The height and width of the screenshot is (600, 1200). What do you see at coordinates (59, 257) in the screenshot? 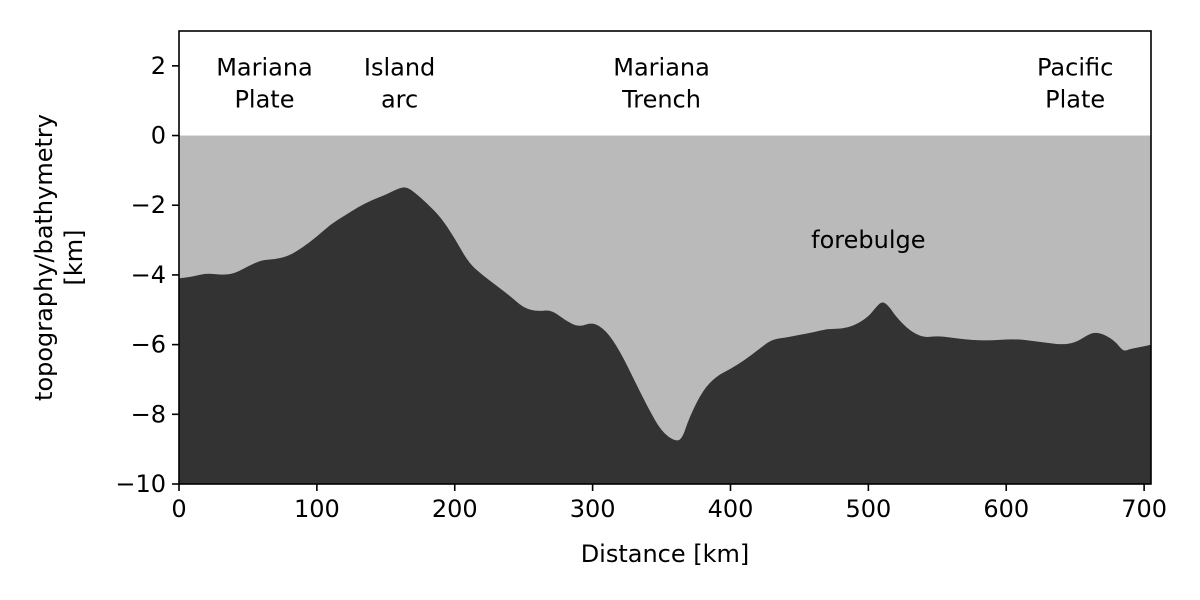
I see `y-axis-title: topography/bathymetry[km]` at bounding box center [59, 257].